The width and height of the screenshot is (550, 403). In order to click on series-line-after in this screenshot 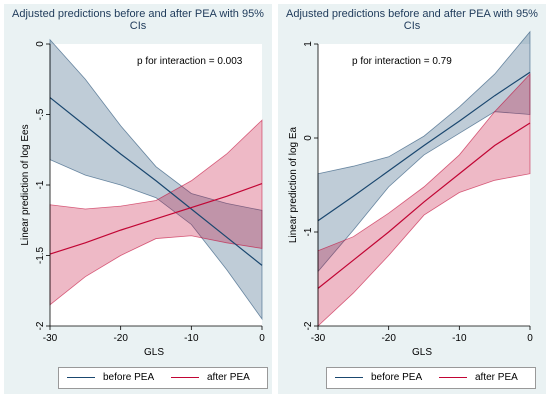, I will do `click(156, 219)`.